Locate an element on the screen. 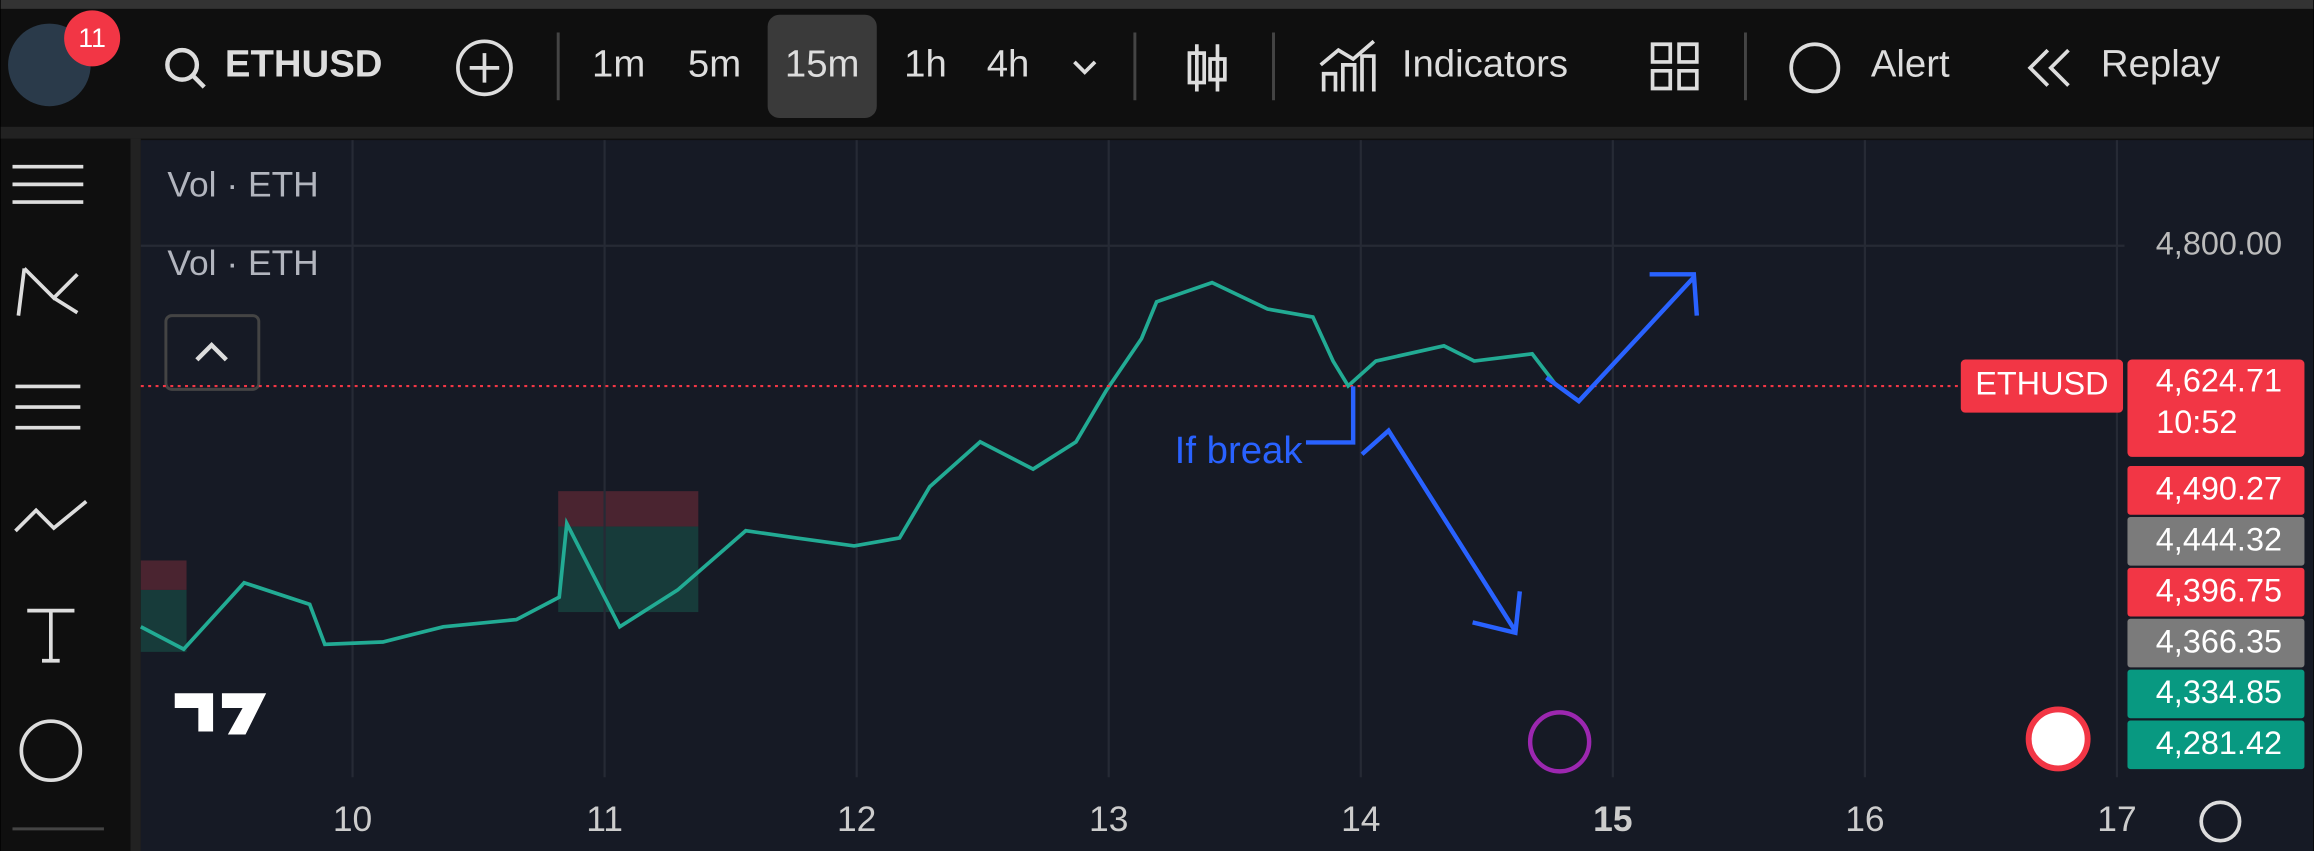  logo is located at coordinates (220, 714).